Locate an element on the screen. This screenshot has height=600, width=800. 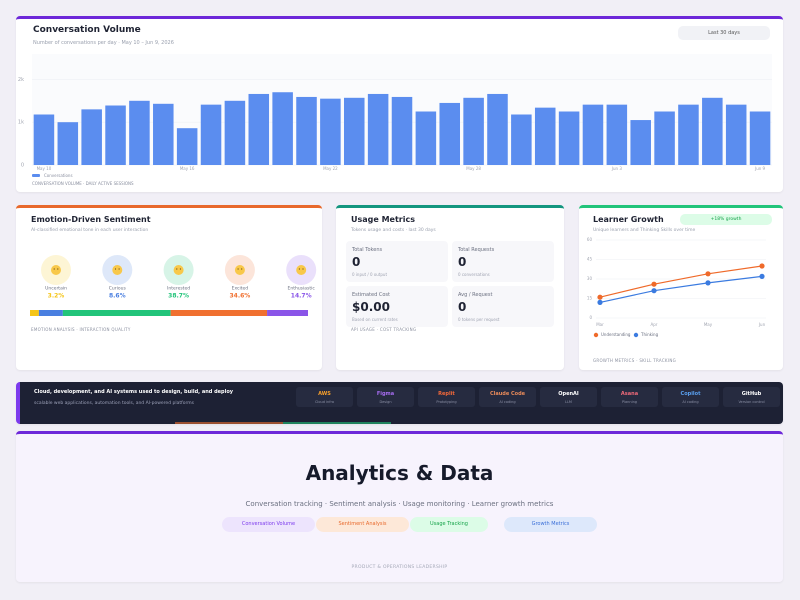
hero-pill: Usage Tracking is located at coordinates (449, 524).